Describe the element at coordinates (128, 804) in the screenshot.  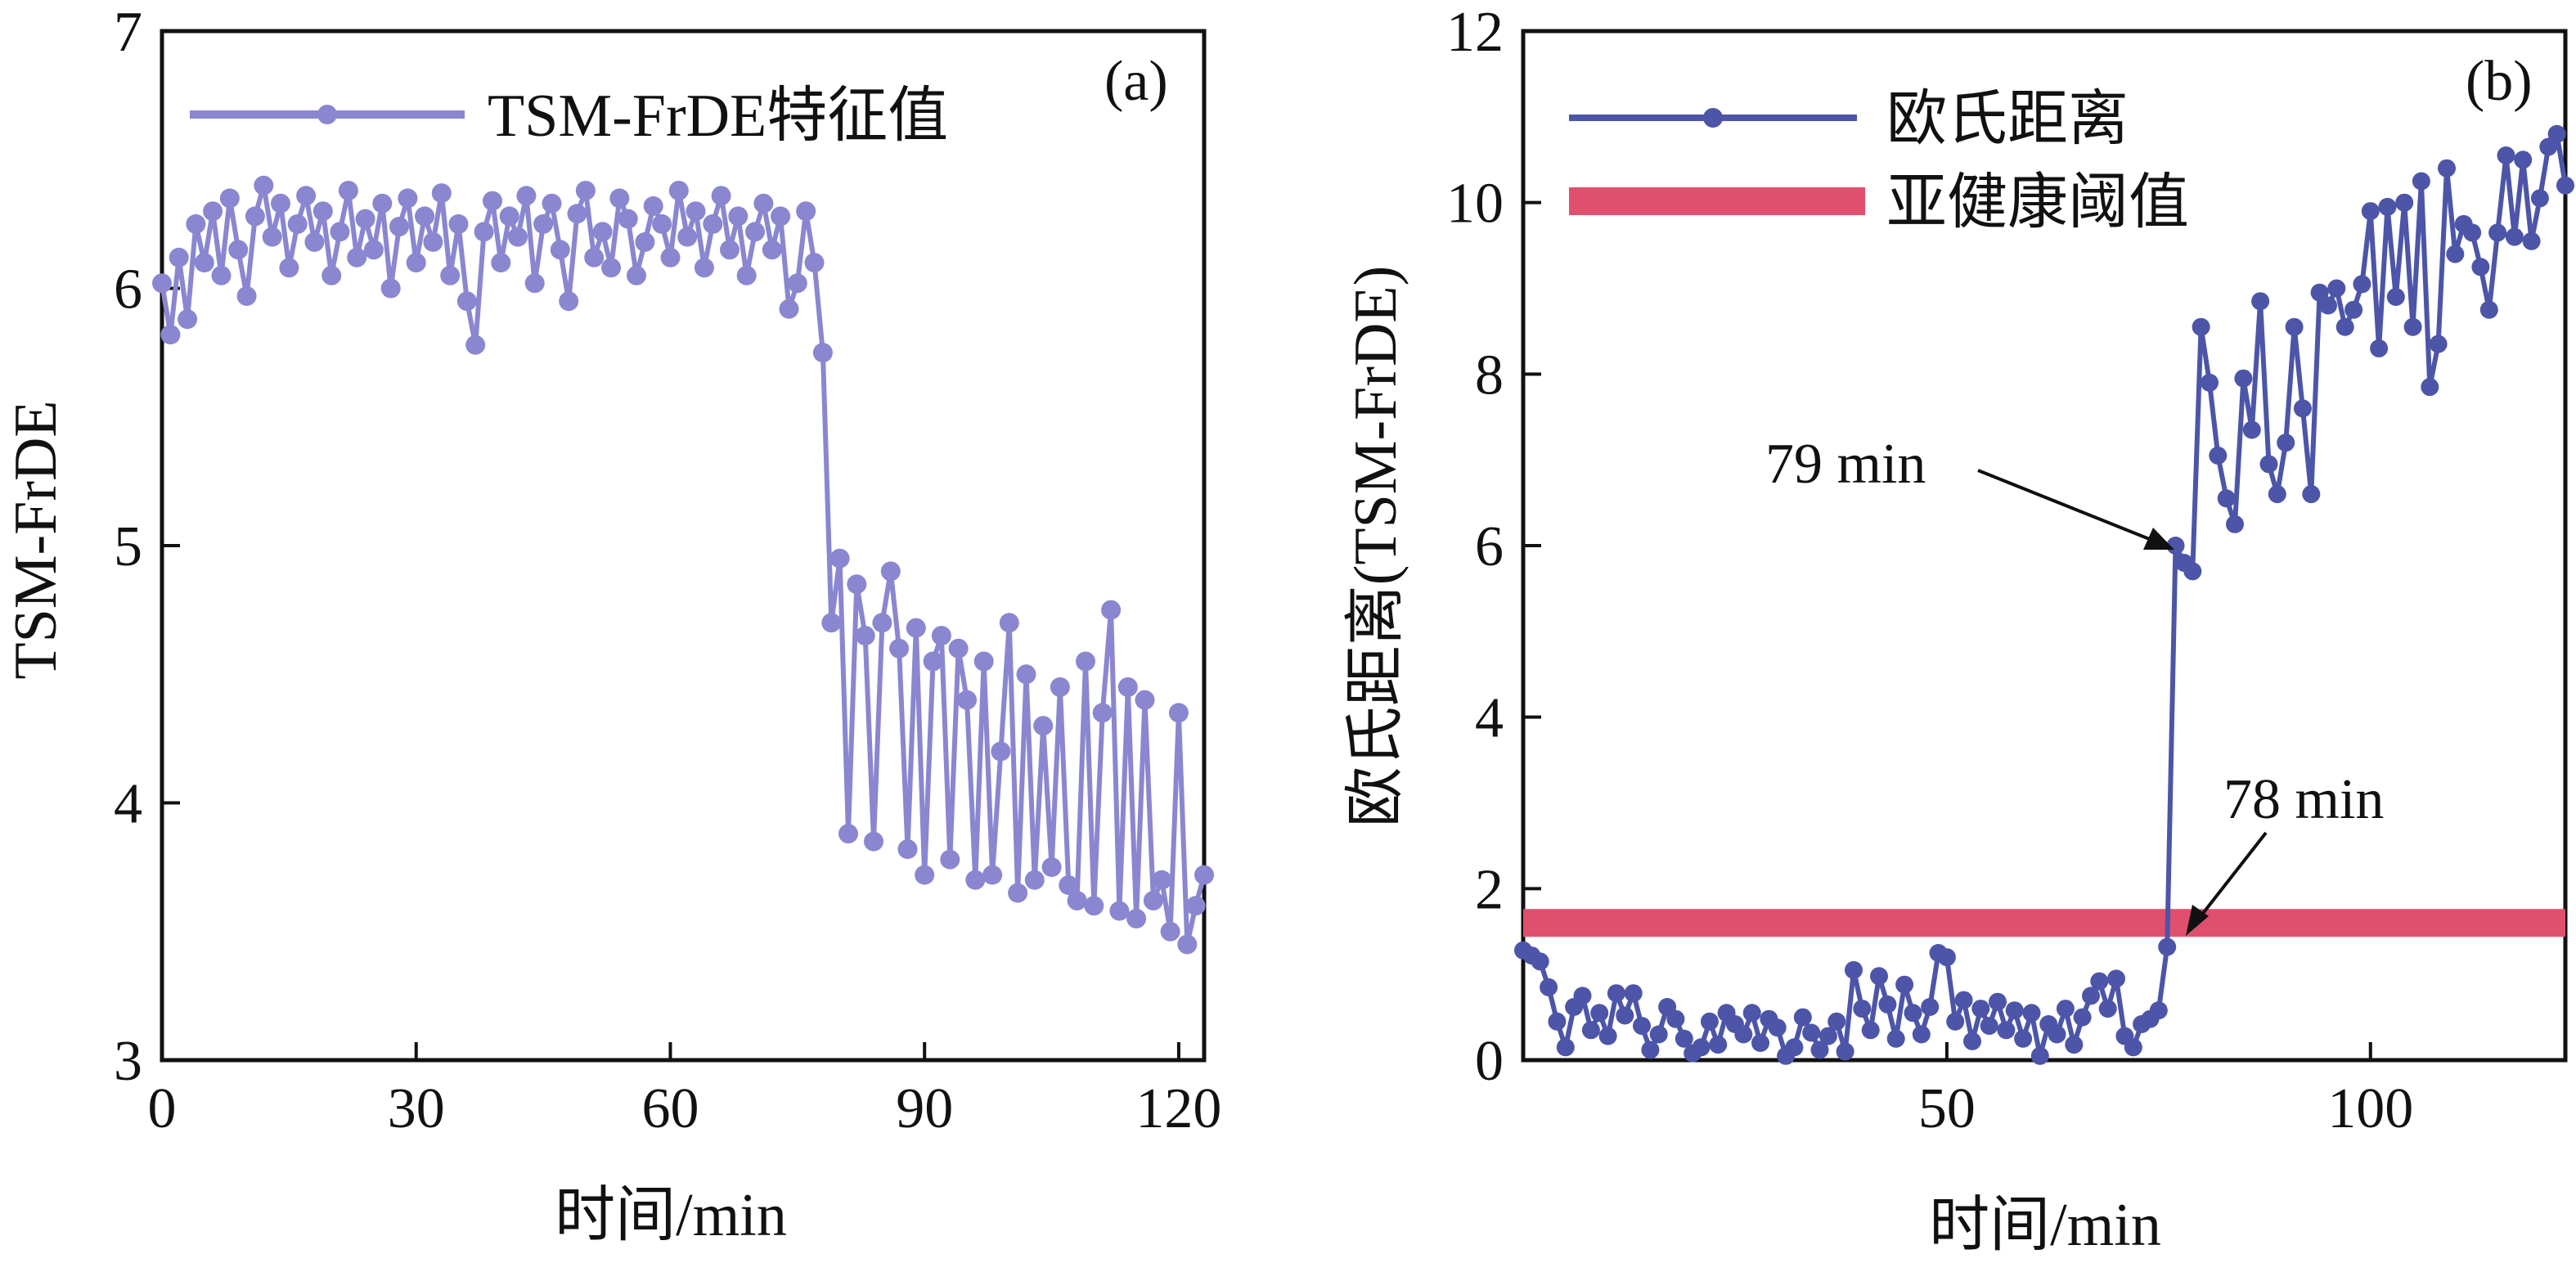
I see `y-tick-label: 4` at that location.